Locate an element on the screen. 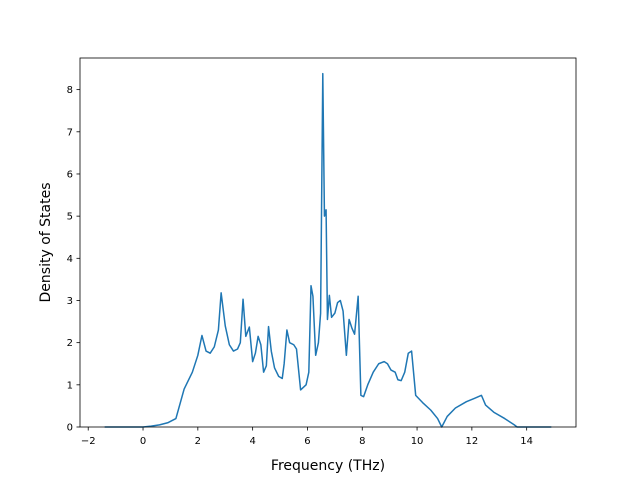  y-tick-label: 7 is located at coordinates (70, 132).